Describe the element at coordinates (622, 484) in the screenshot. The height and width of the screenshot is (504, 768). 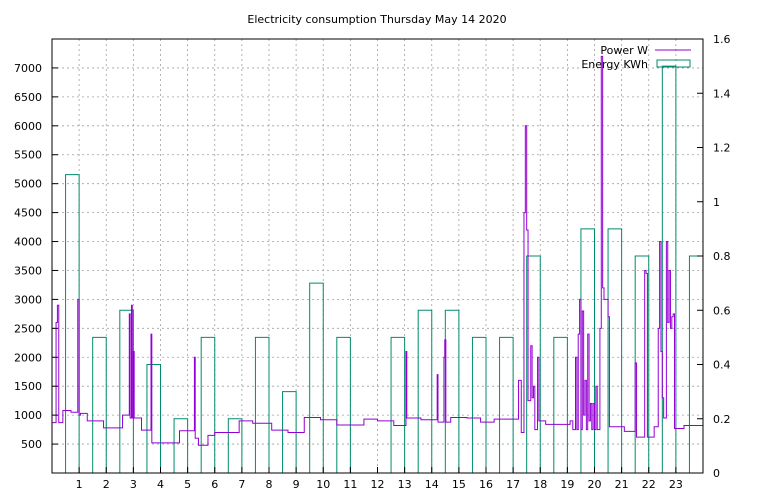
I see `x-tick-label-20: 21` at that location.